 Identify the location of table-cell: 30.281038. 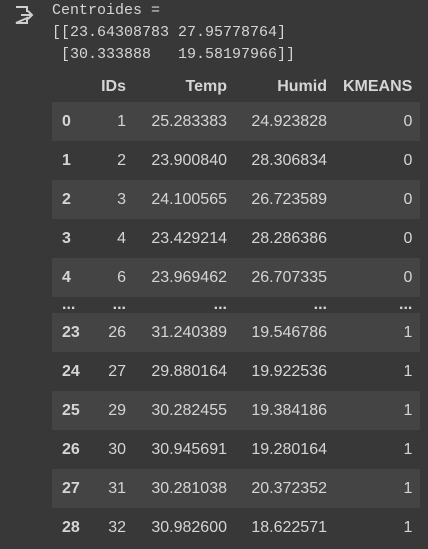
(184, 488).